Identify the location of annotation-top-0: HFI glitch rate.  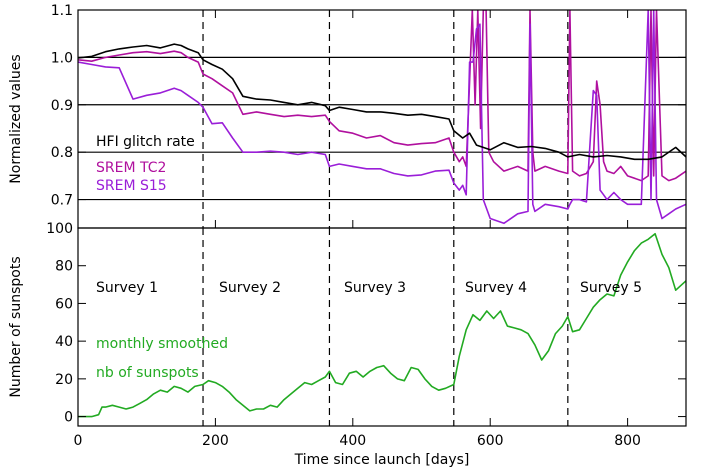
(145, 142).